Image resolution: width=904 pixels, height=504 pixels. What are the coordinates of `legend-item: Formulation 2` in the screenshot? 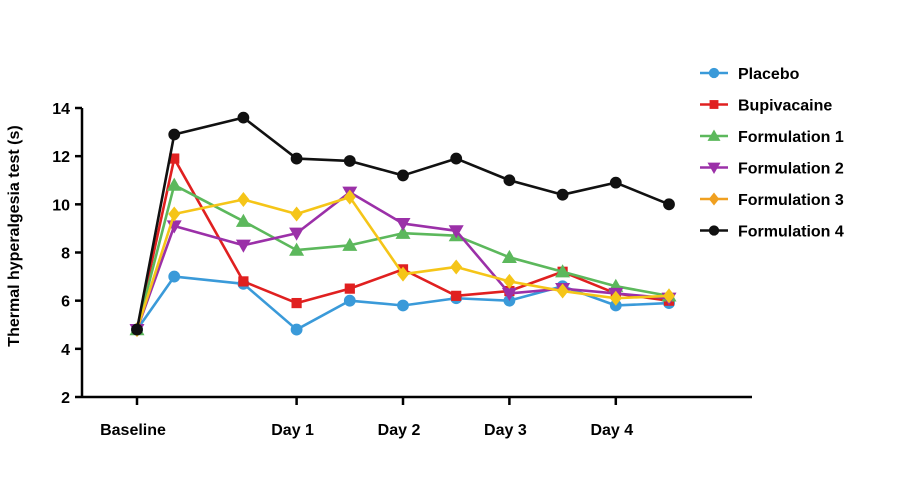 It's located at (772, 169).